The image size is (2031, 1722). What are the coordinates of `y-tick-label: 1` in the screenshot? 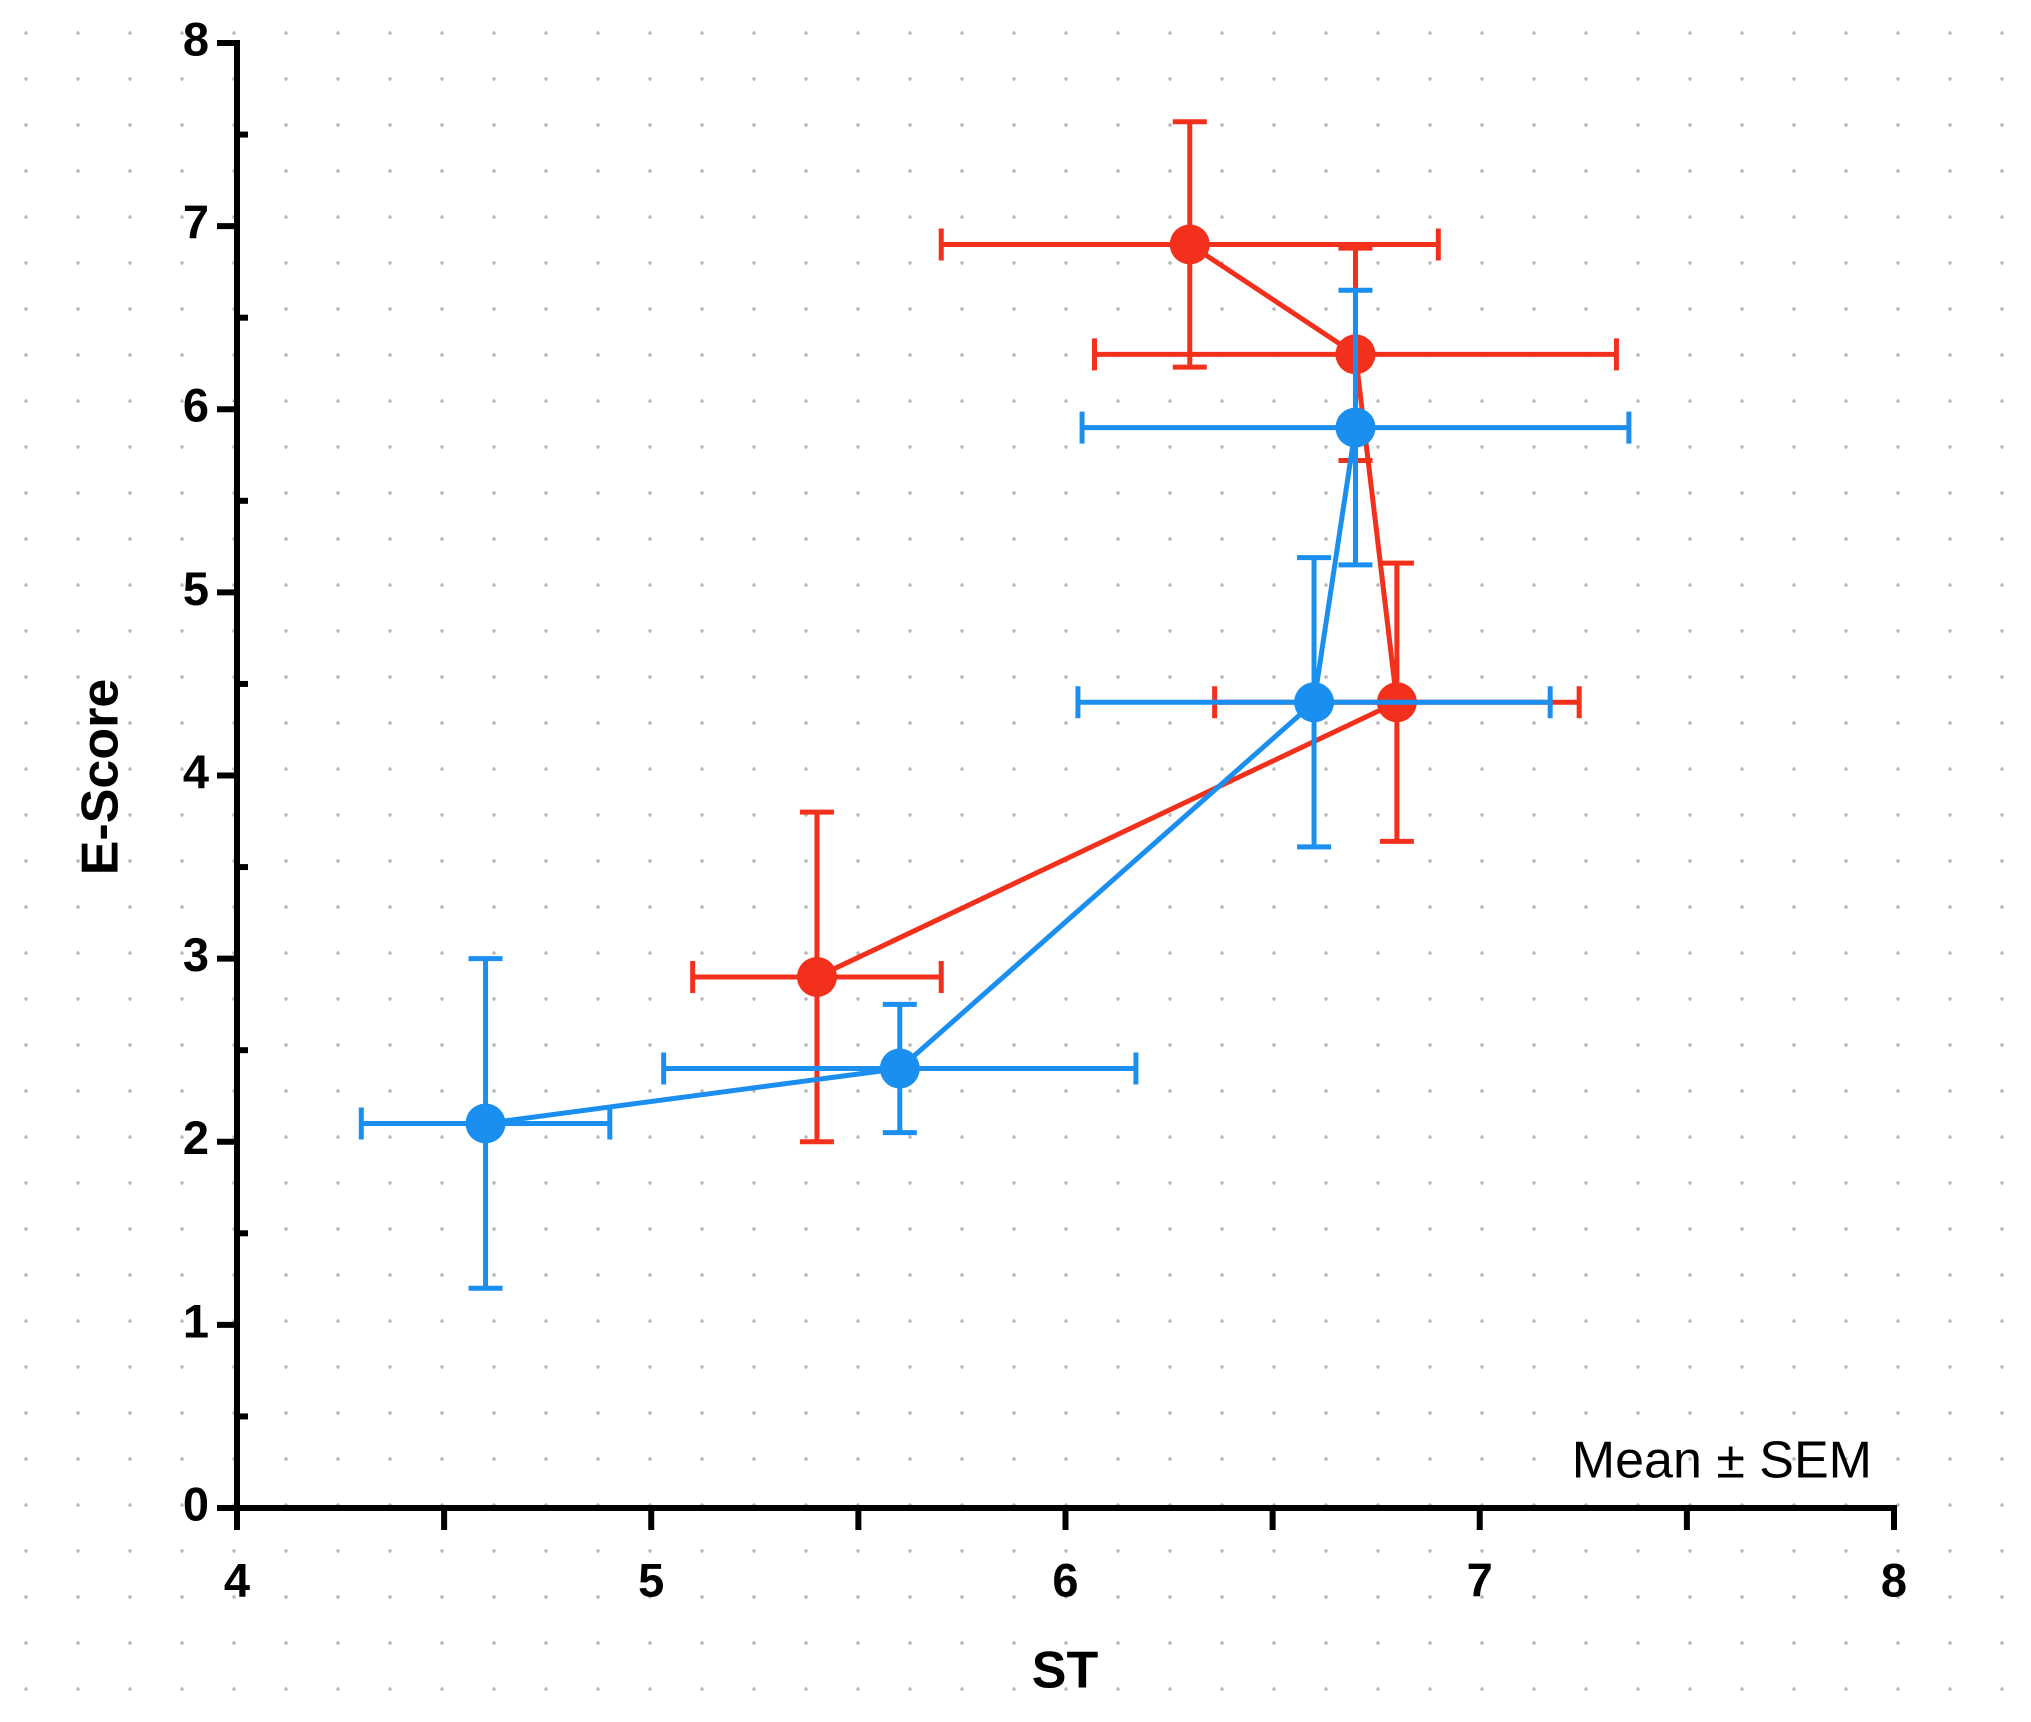 It's located at (196, 1320).